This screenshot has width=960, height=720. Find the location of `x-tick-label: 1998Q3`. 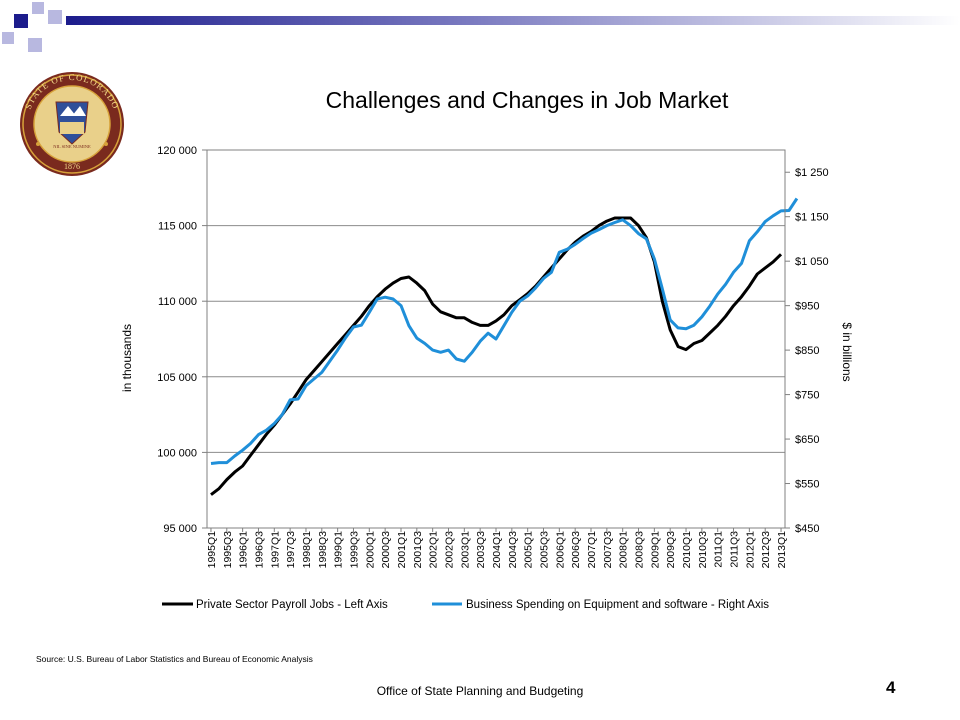

x-tick-label: 1998Q3 is located at coordinates (323, 550).